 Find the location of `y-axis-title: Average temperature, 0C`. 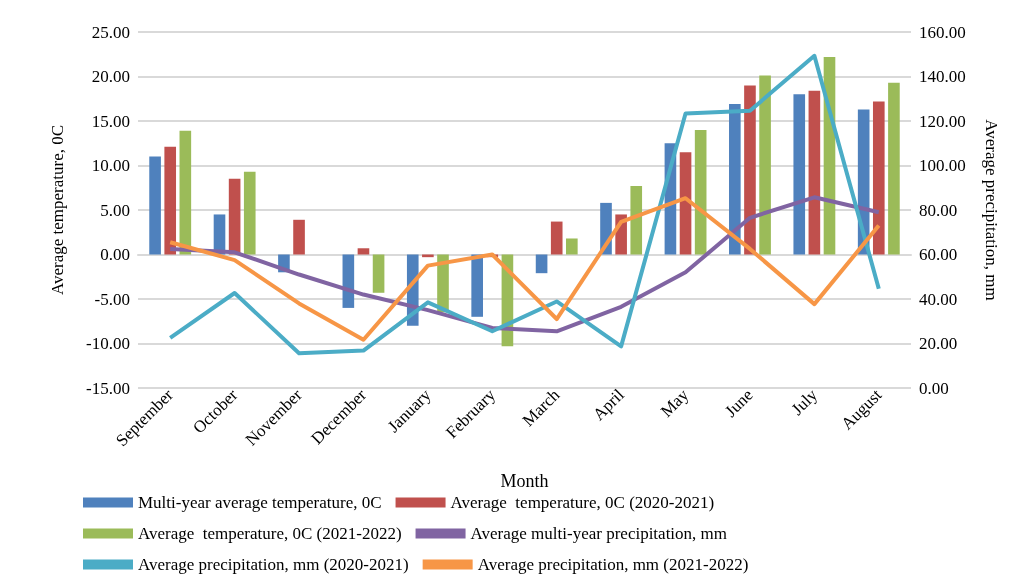

y-axis-title: Average temperature, 0C is located at coordinates (57, 210).